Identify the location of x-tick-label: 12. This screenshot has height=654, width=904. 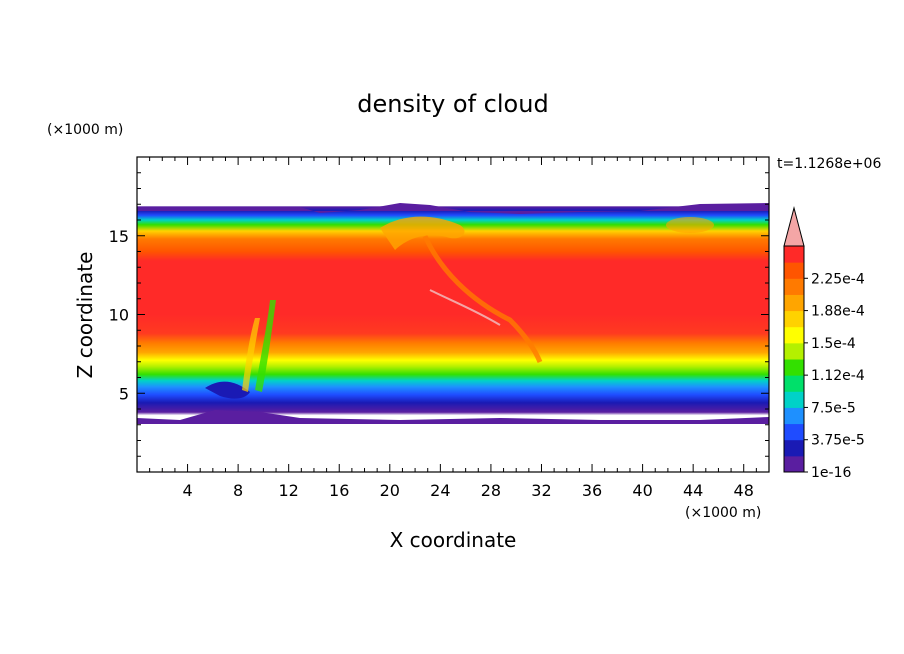
(289, 490).